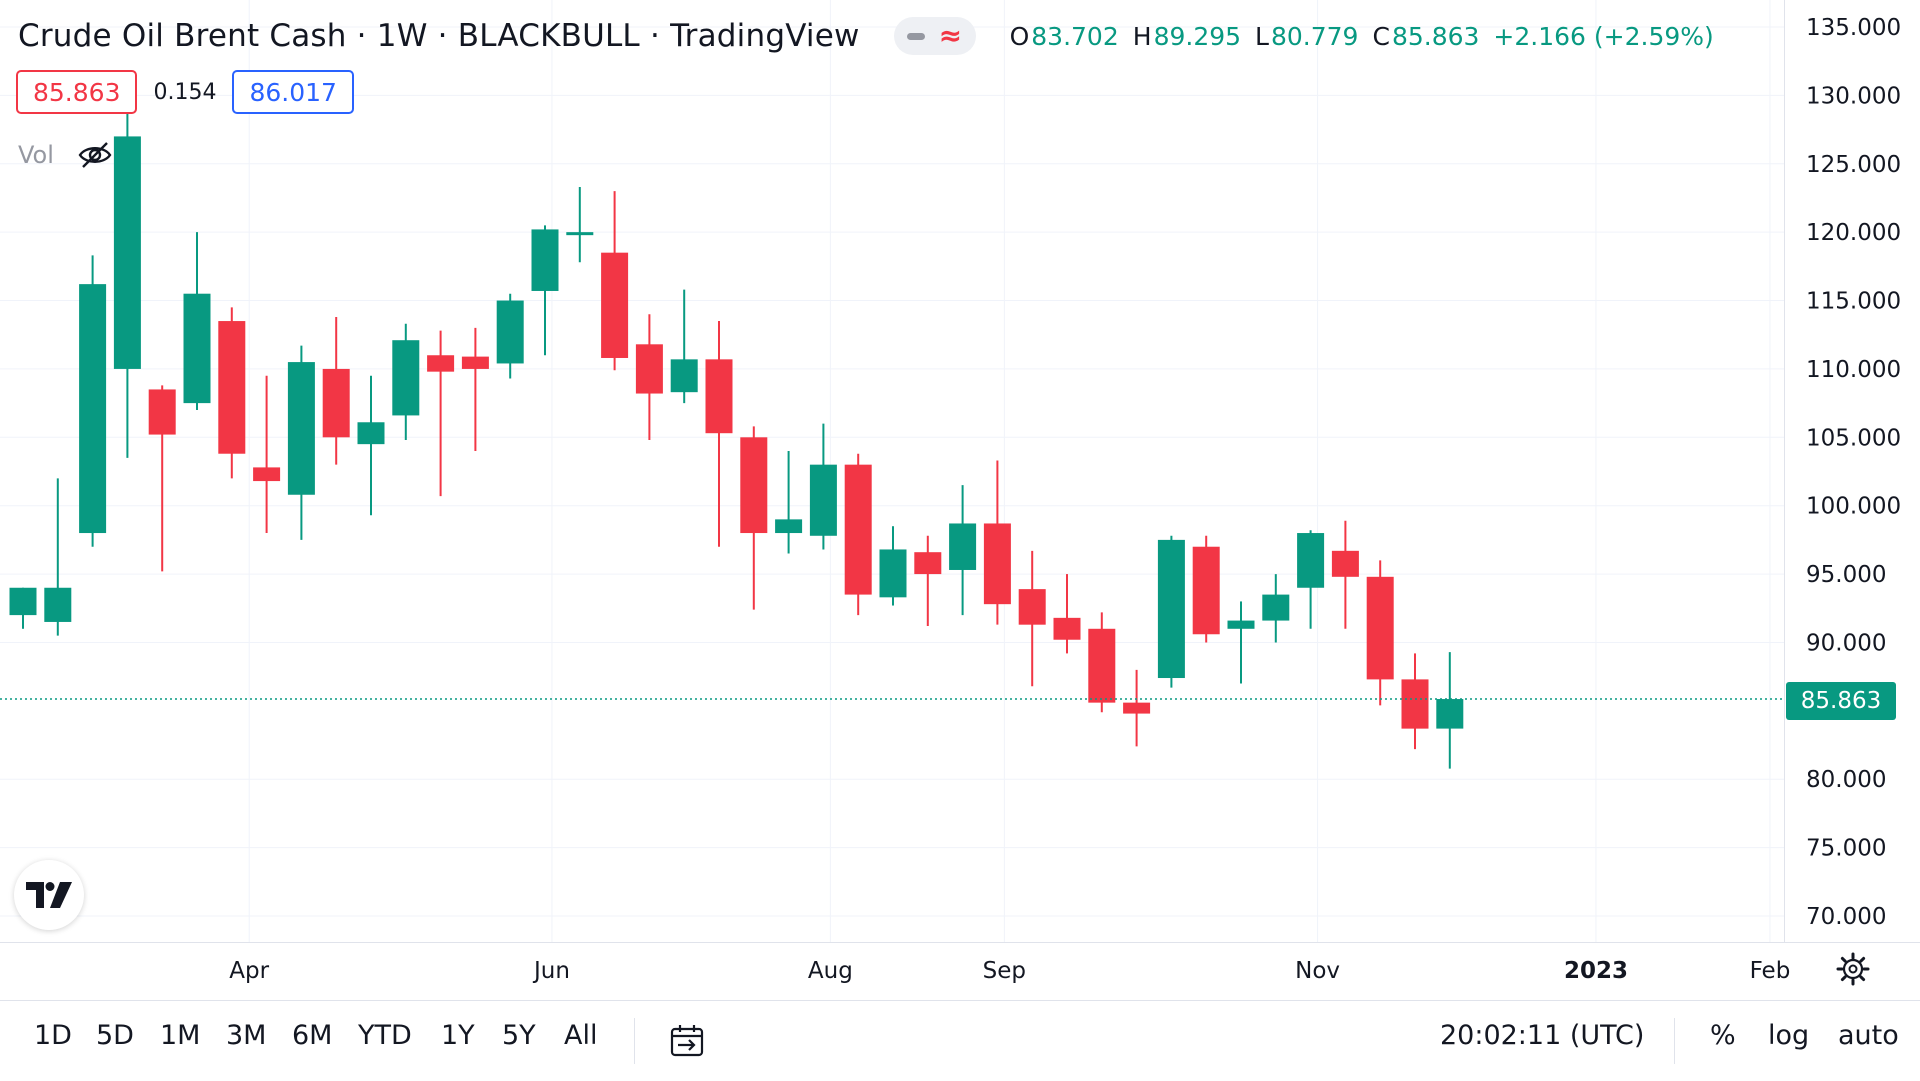 This screenshot has width=1920, height=1081. I want to click on indicator-toggle: ≈, so click(934, 36).